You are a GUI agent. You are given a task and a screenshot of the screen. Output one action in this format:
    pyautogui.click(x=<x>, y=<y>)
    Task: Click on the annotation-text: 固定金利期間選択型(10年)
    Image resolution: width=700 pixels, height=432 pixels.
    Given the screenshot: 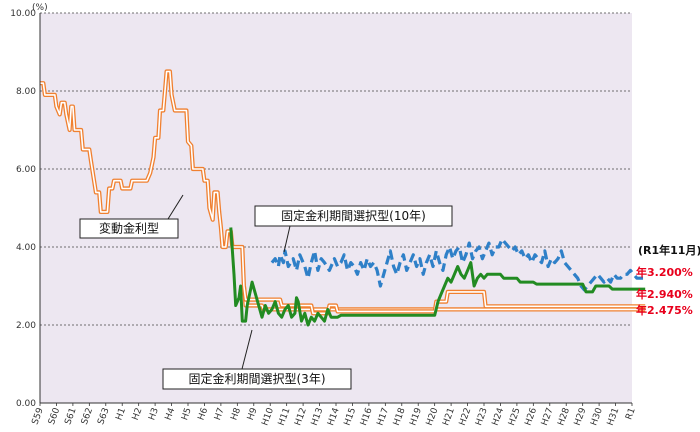 What is the action you would take?
    pyautogui.click(x=353, y=215)
    